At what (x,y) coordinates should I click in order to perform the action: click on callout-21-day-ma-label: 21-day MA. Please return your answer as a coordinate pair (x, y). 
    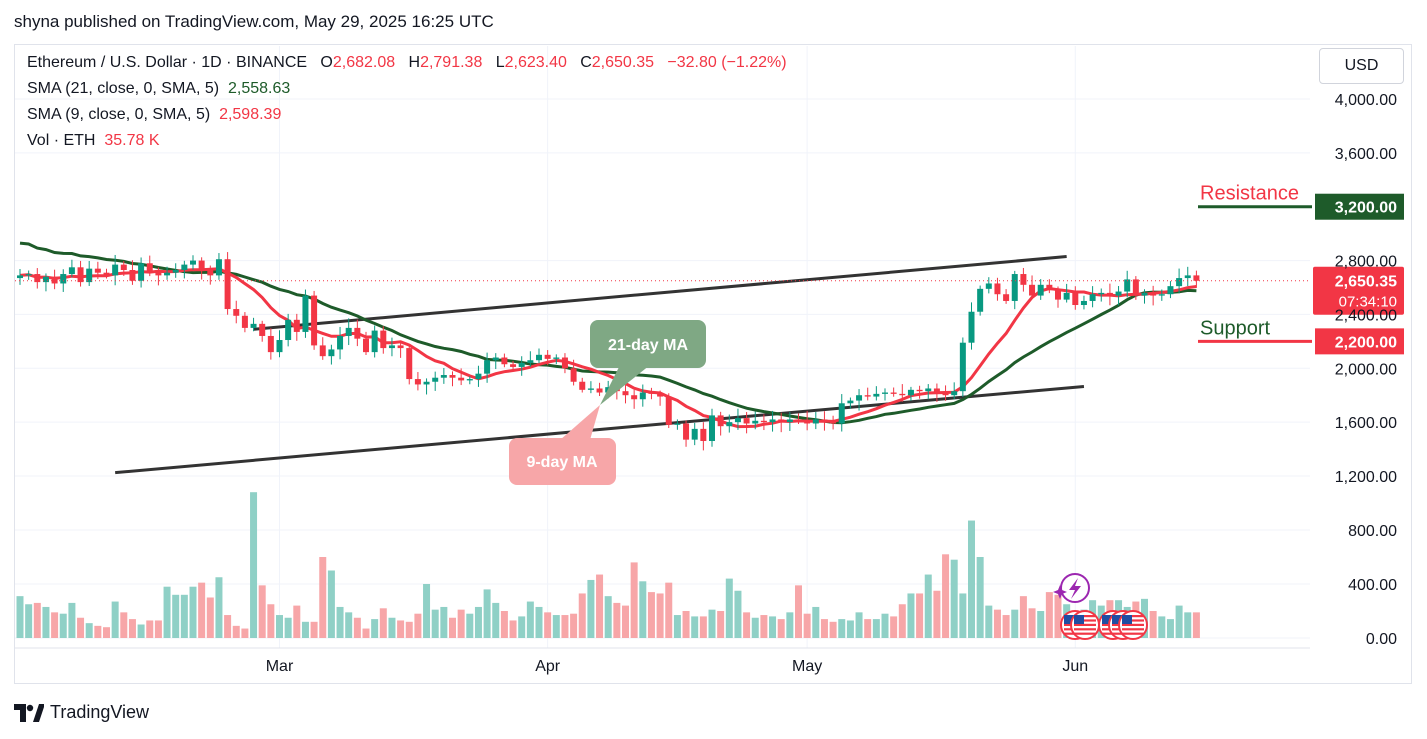
    Looking at the image, I should click on (648, 345).